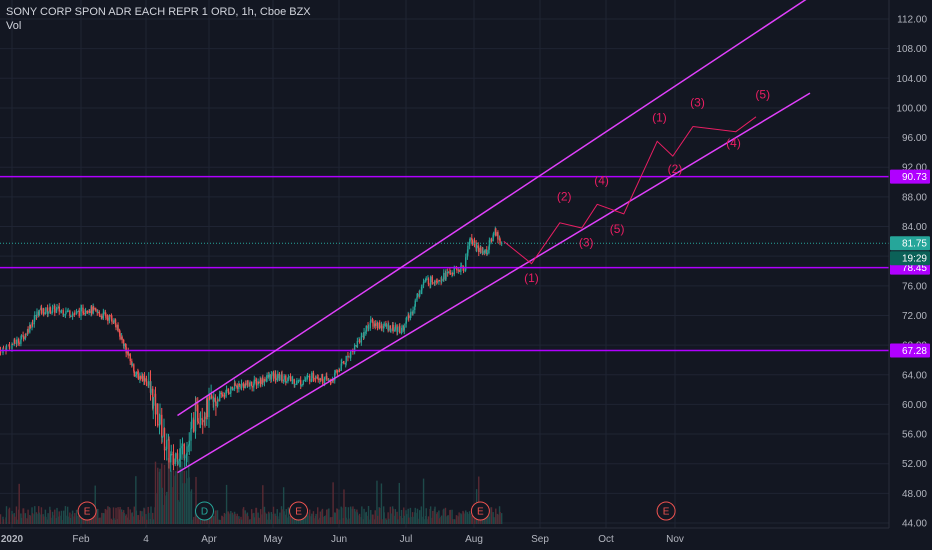  Describe the element at coordinates (914, 351) in the screenshot. I see `level-price-tag: 67.28` at that location.